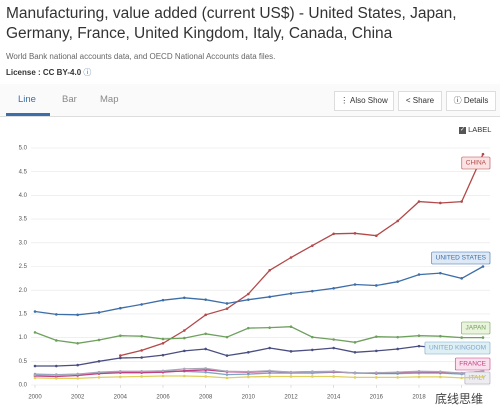  Describe the element at coordinates (23, 196) in the screenshot. I see `y-tick-label: 4.0` at that location.